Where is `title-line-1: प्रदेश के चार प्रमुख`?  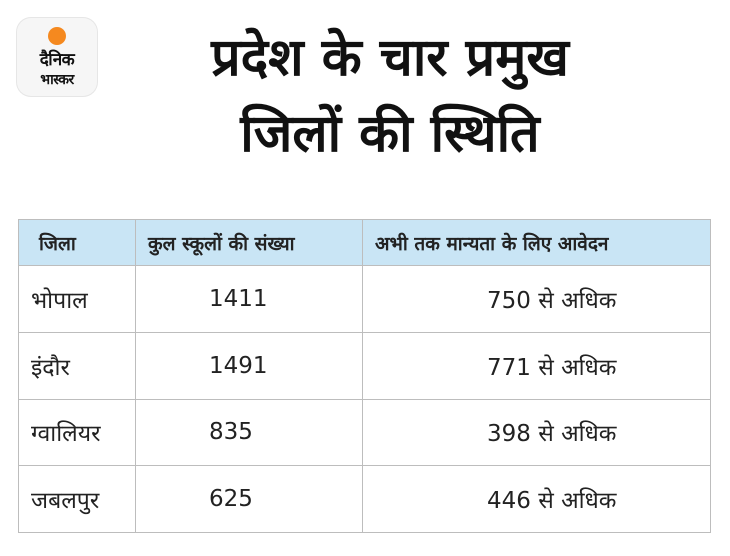 title-line-1: प्रदेश के चार प्रमुख is located at coordinates (390, 58).